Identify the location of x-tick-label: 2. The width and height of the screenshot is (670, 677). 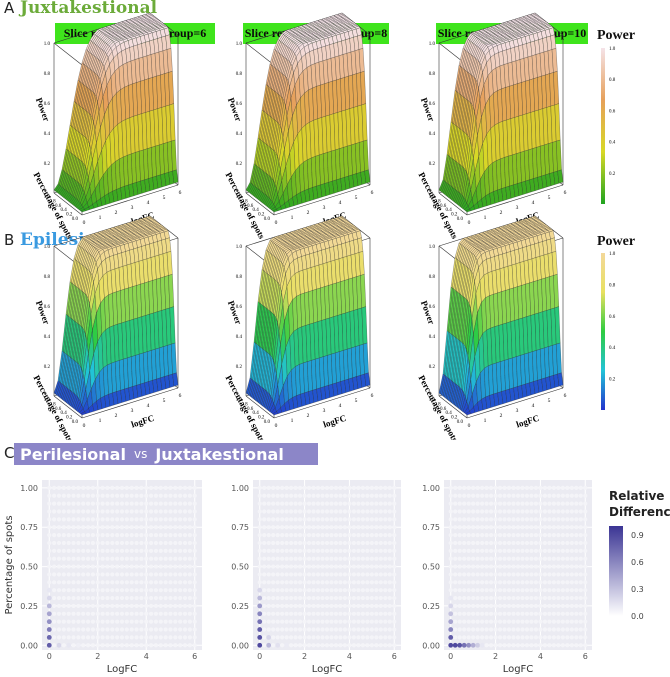
(308, 213).